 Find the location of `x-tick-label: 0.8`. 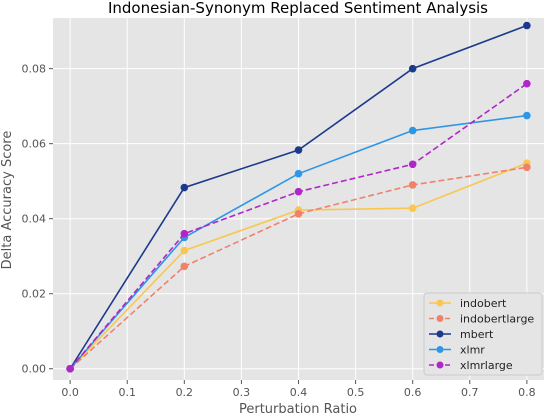

x-tick-label: 0.8 is located at coordinates (527, 392).